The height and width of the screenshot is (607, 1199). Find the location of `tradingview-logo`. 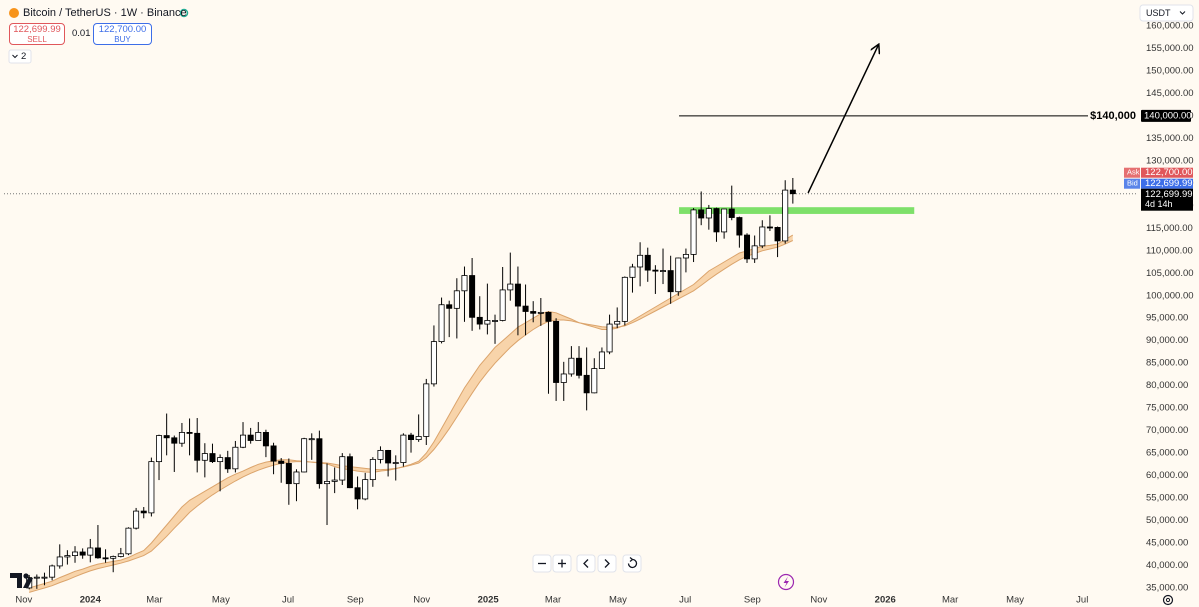

tradingview-logo is located at coordinates (21, 580).